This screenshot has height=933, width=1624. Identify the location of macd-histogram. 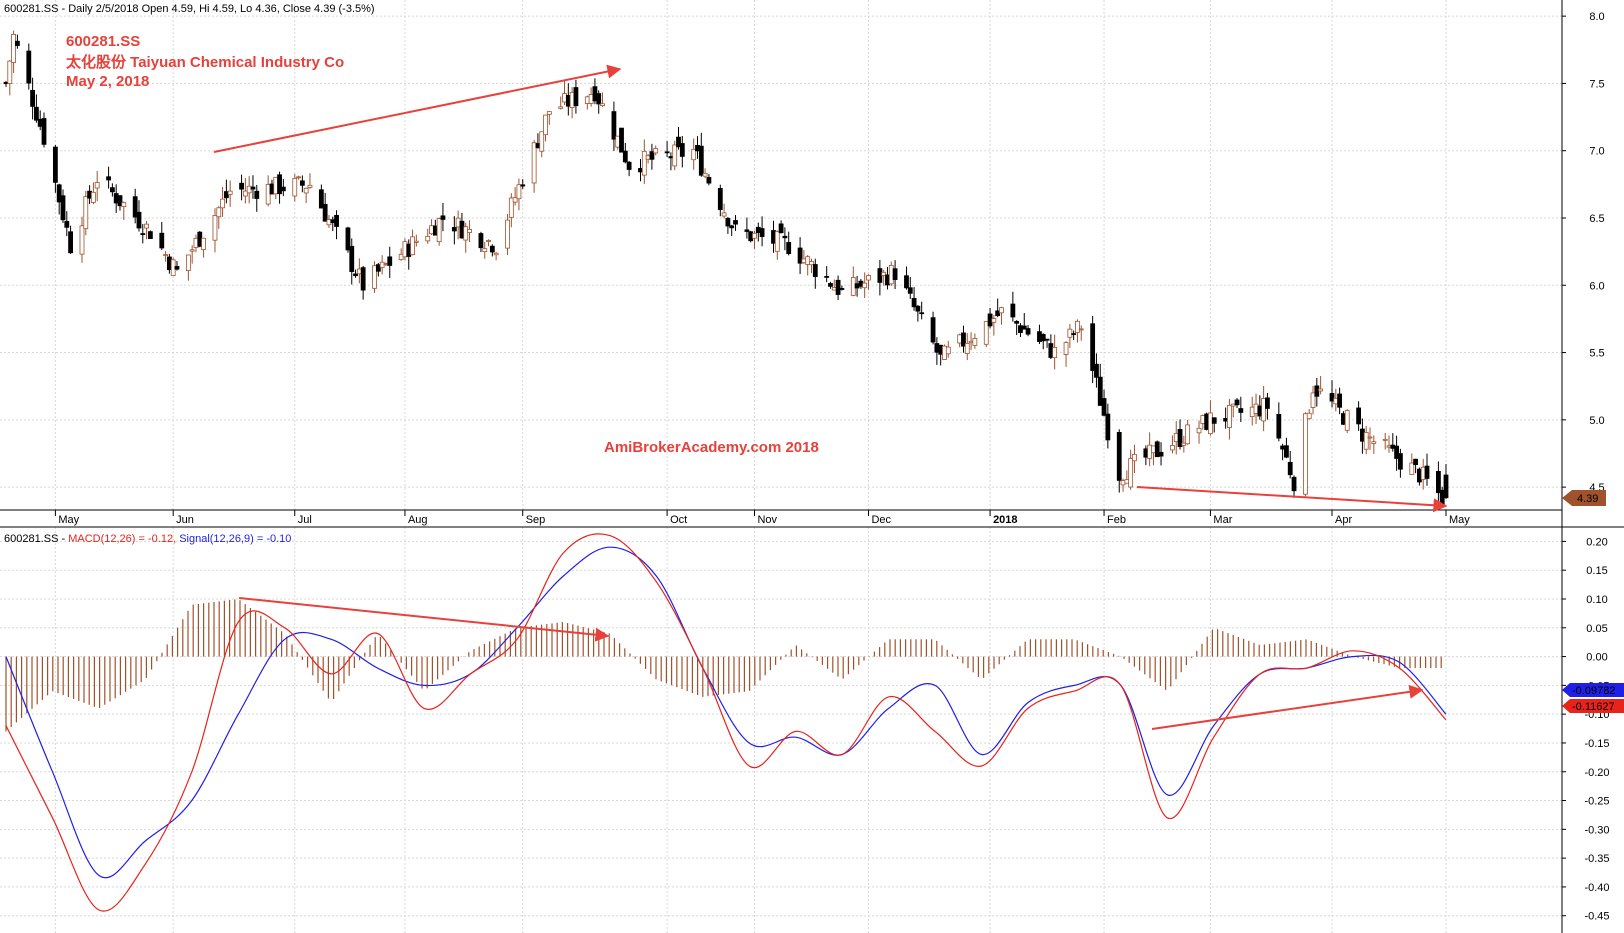
(723, 665).